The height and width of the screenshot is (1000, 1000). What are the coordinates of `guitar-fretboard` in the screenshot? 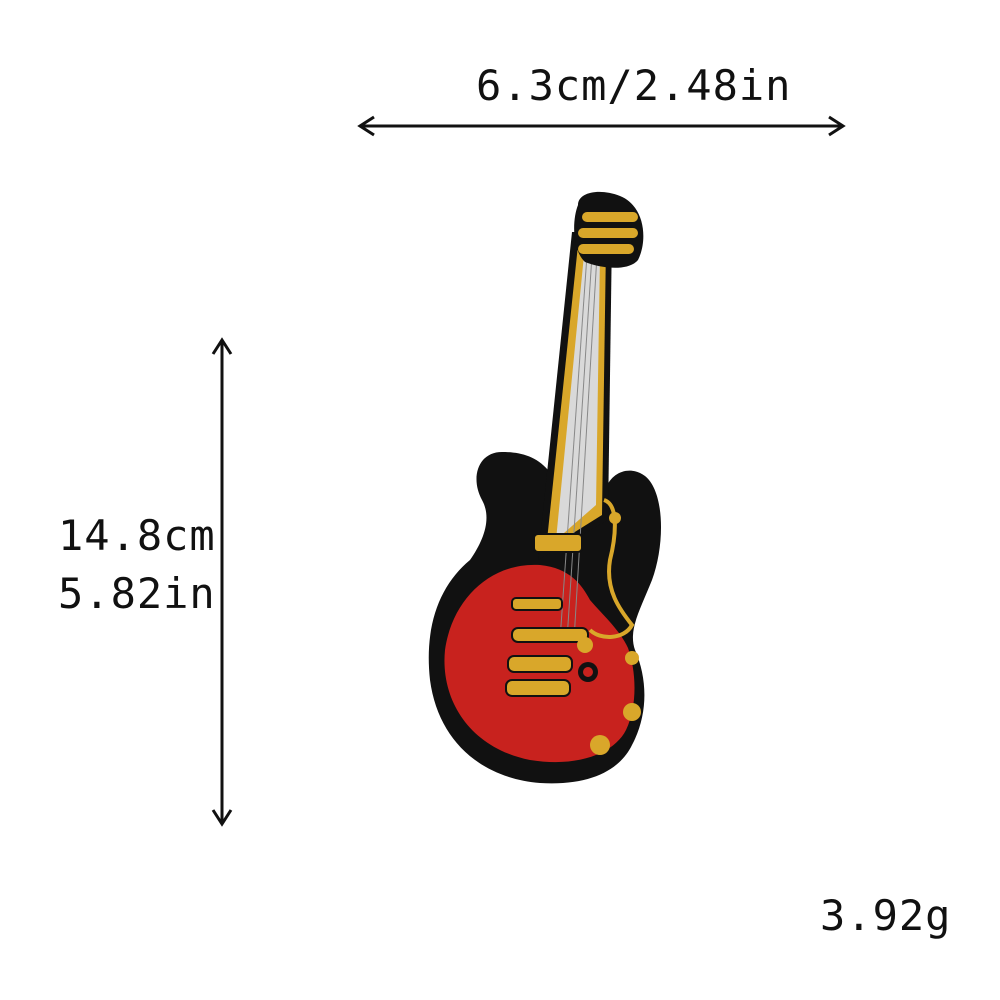 It's located at (578, 397).